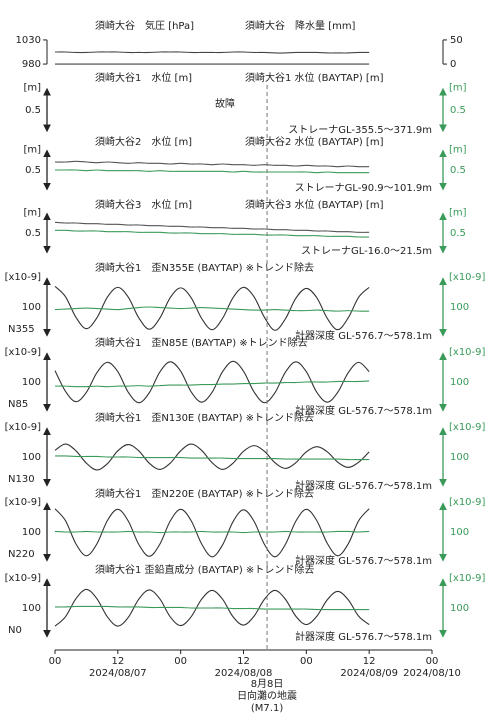 Image resolution: width=500 pixels, height=724 pixels. I want to click on panel-title: 須崎大谷1 水位 (BAYTAP) [m], so click(314, 77).